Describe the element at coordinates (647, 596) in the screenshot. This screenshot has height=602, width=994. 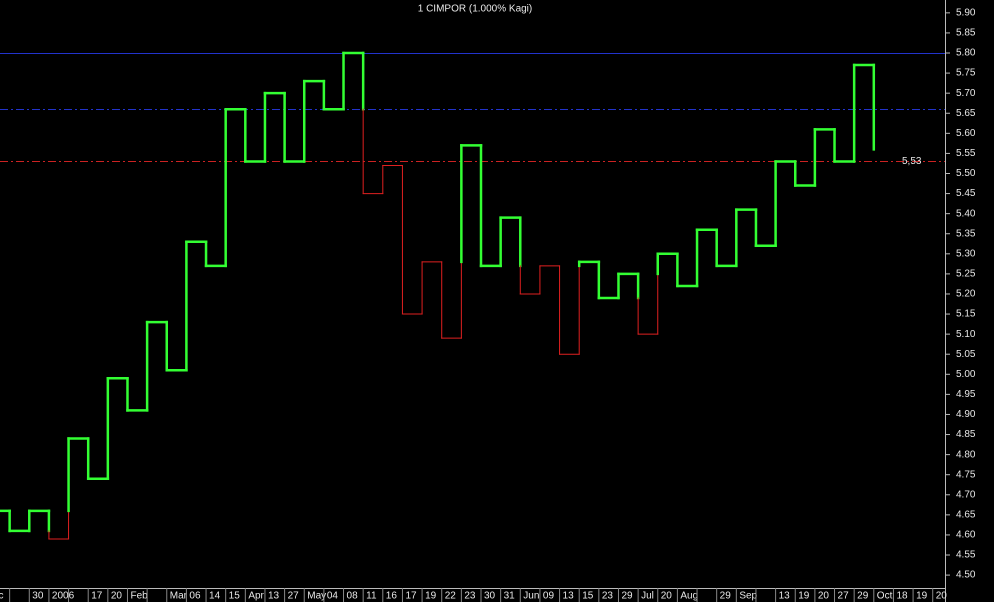
I see `x-tick-label: Jul` at that location.